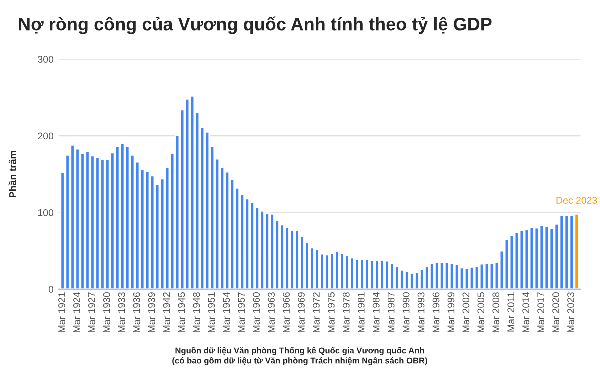 This screenshot has width=600, height=371. Describe the element at coordinates (376, 312) in the screenshot. I see `x-tick-label: Mar 1984` at that location.